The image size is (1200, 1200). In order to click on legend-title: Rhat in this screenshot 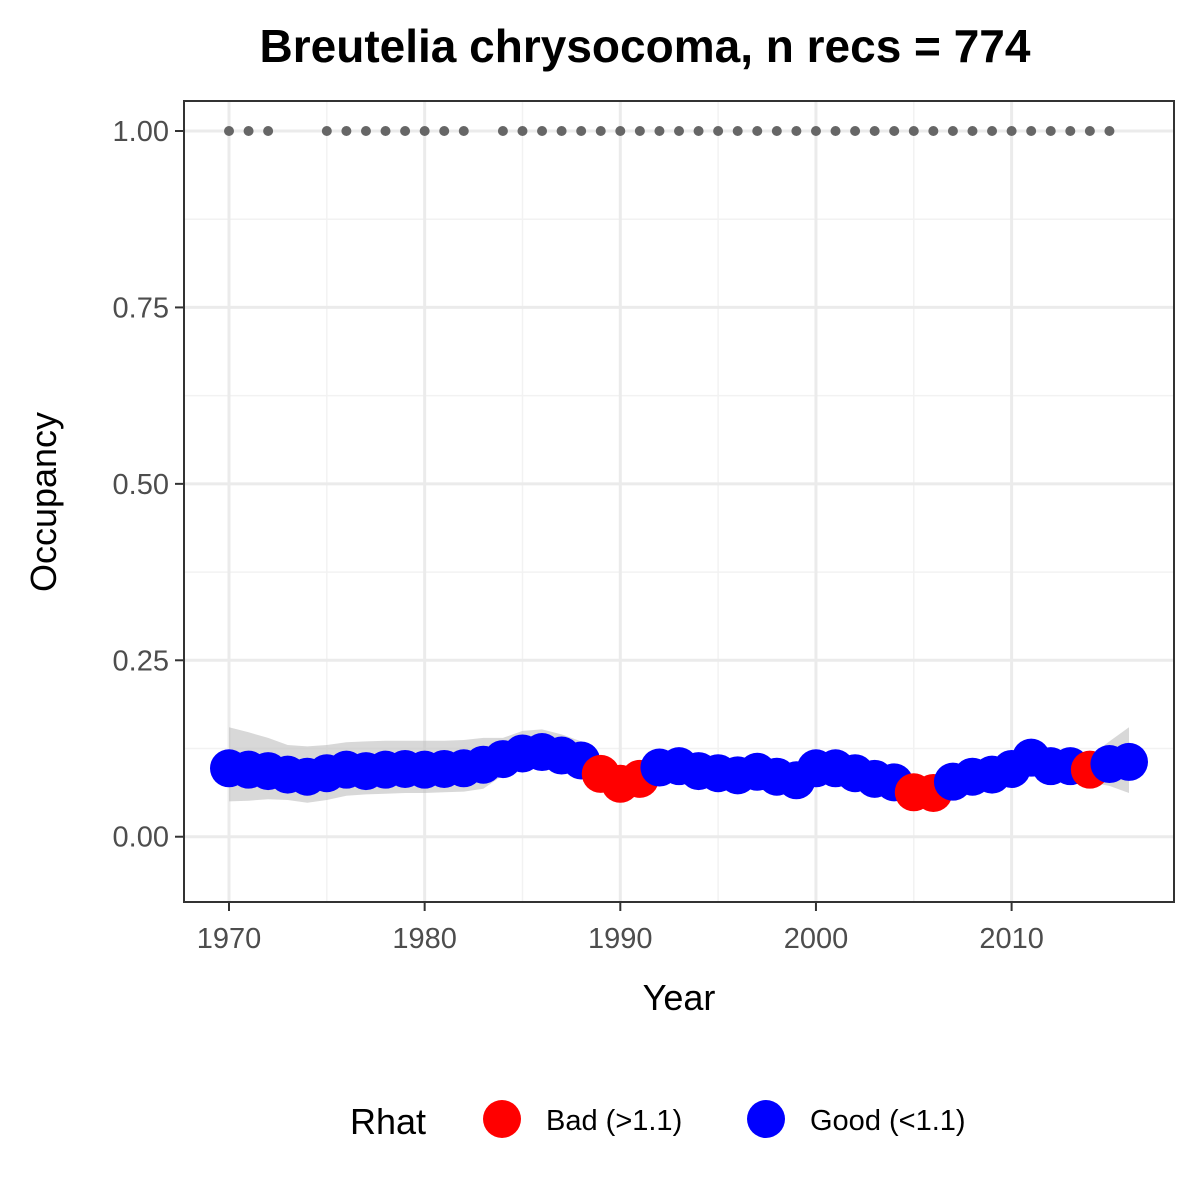, I will do `click(388, 1121)`.